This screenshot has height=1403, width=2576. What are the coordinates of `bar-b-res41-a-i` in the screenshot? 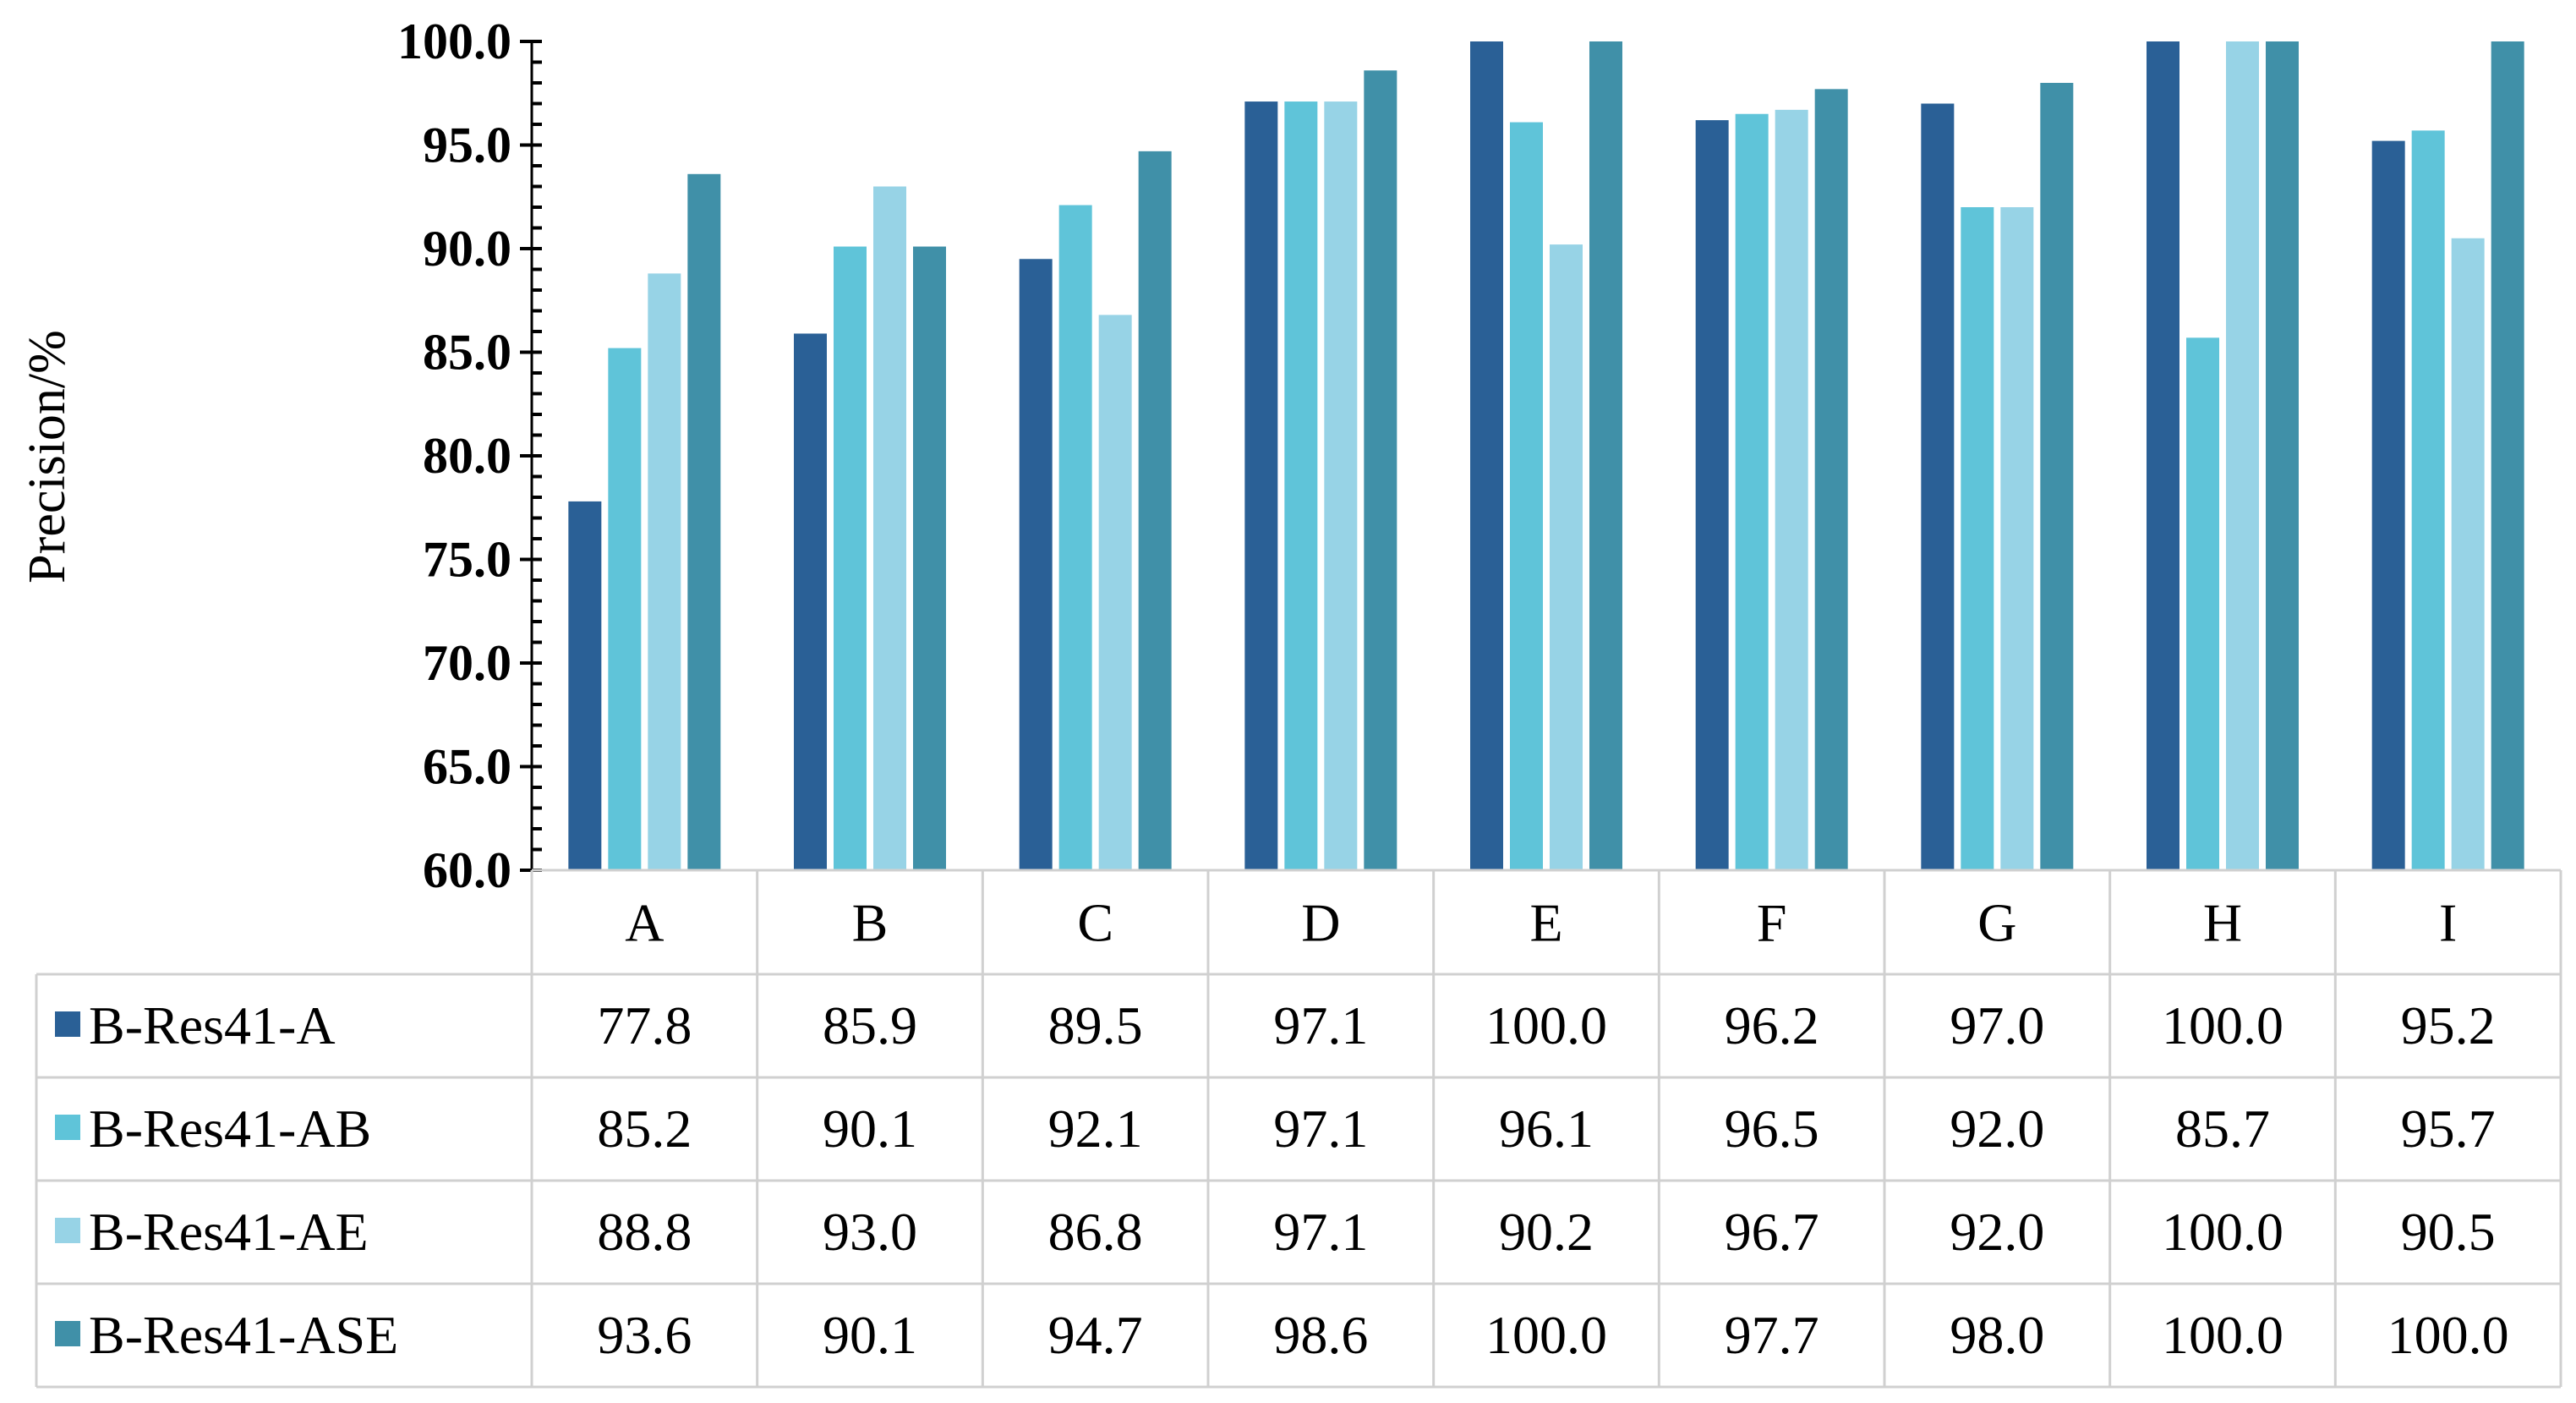 It's located at (2388, 505).